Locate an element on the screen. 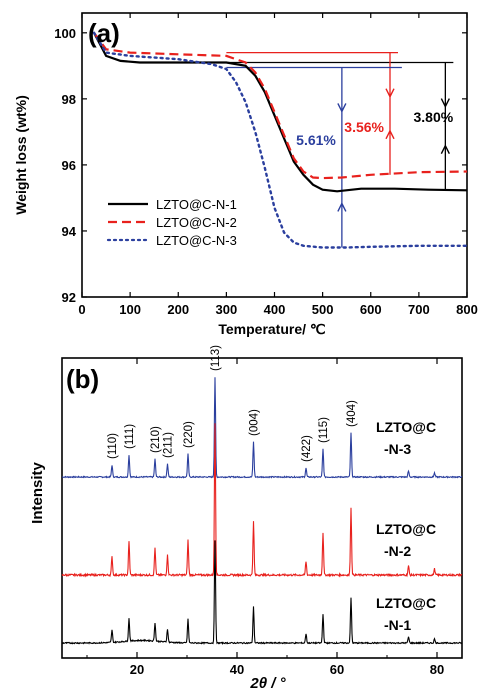 The width and height of the screenshot is (481, 690). peak-label: (210) is located at coordinates (156, 439).